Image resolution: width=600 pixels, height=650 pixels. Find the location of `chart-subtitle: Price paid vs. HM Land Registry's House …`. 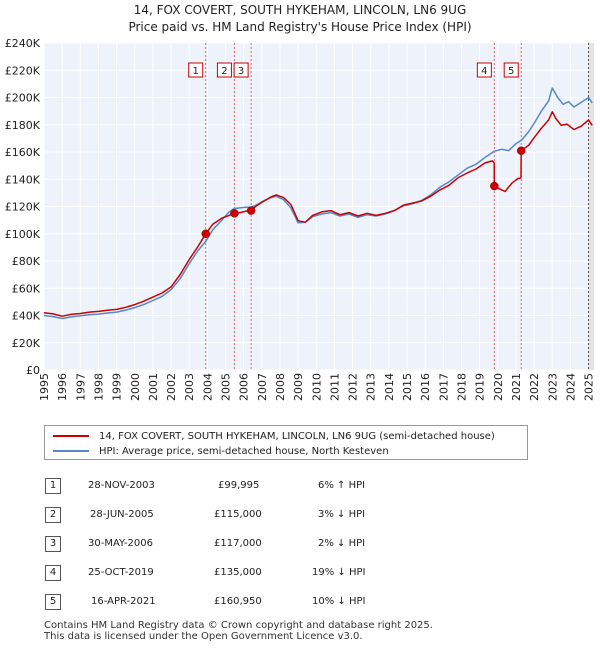

chart-subtitle: Price paid vs. HM Land Registry's House … is located at coordinates (299, 27).